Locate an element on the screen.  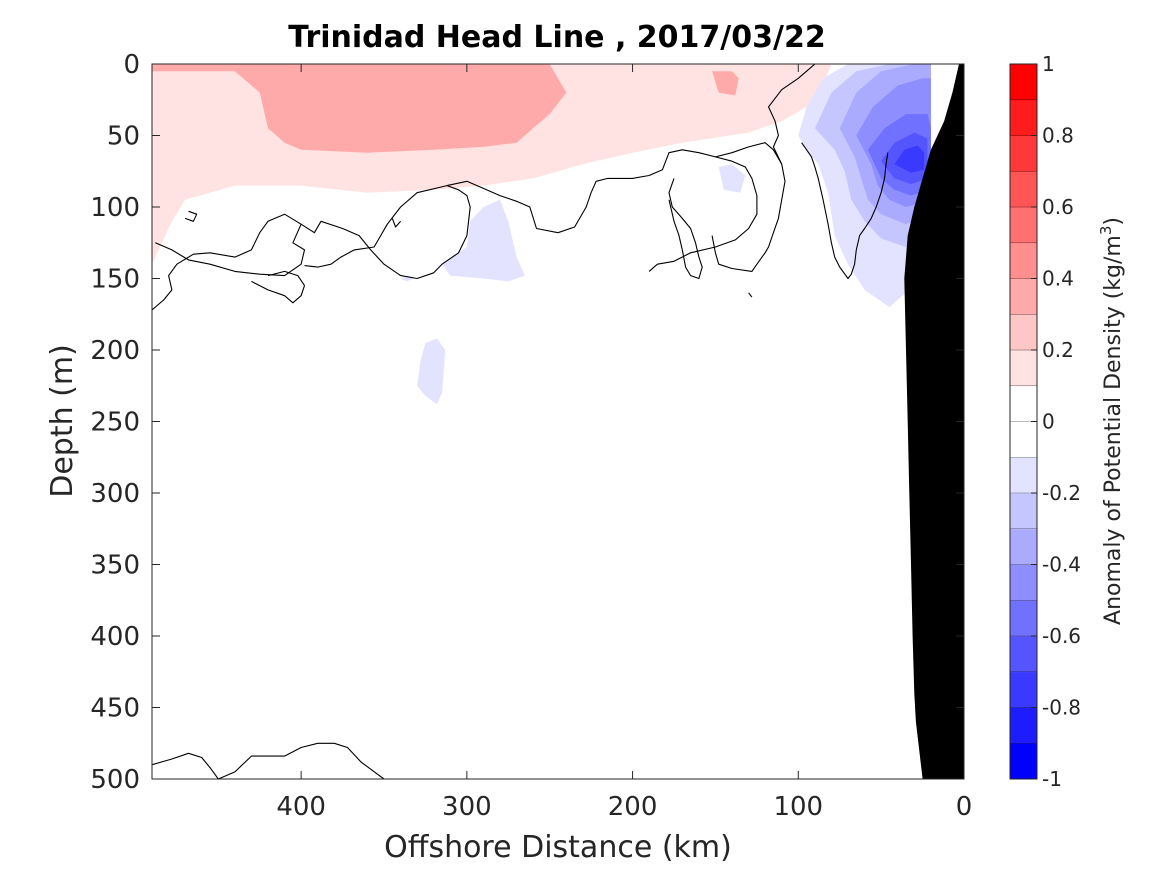
bathymetry is located at coordinates (934, 421).